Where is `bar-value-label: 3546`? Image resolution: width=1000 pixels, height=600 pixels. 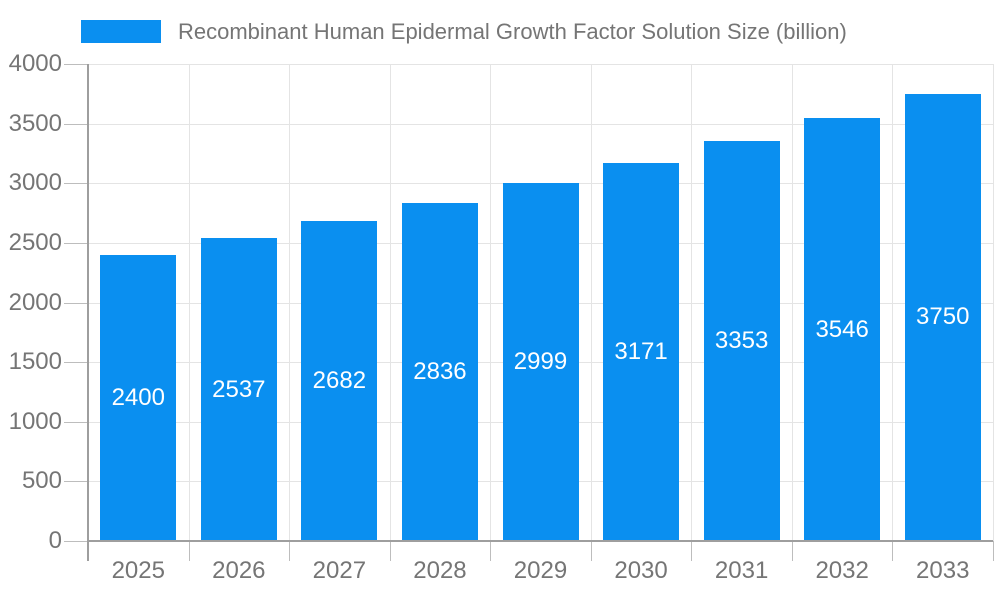
bar-value-label: 3546 is located at coordinates (842, 329).